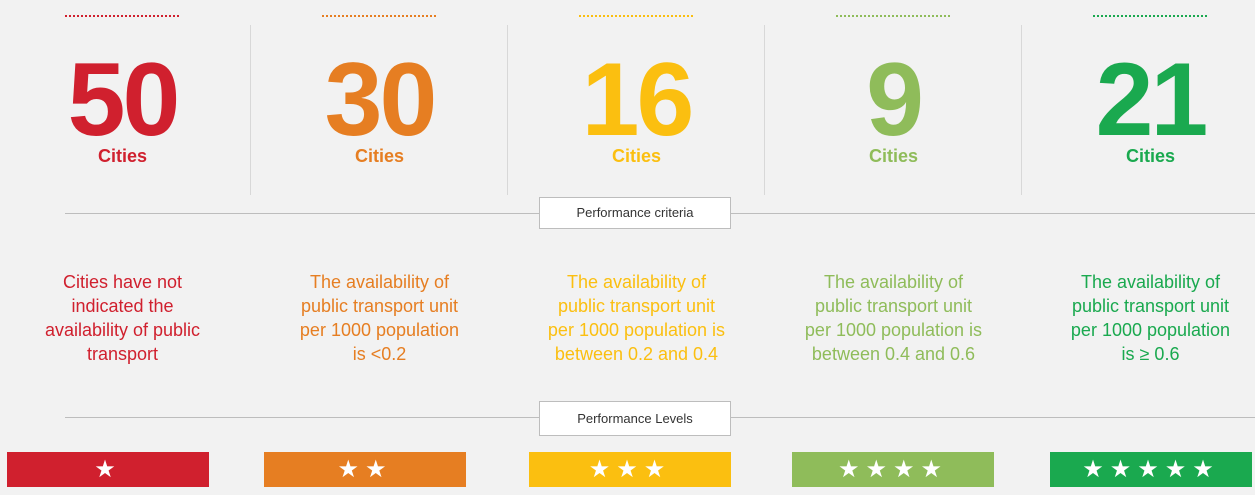  I want to click on description-line: between 0.4 and 0.6, so click(893, 354).